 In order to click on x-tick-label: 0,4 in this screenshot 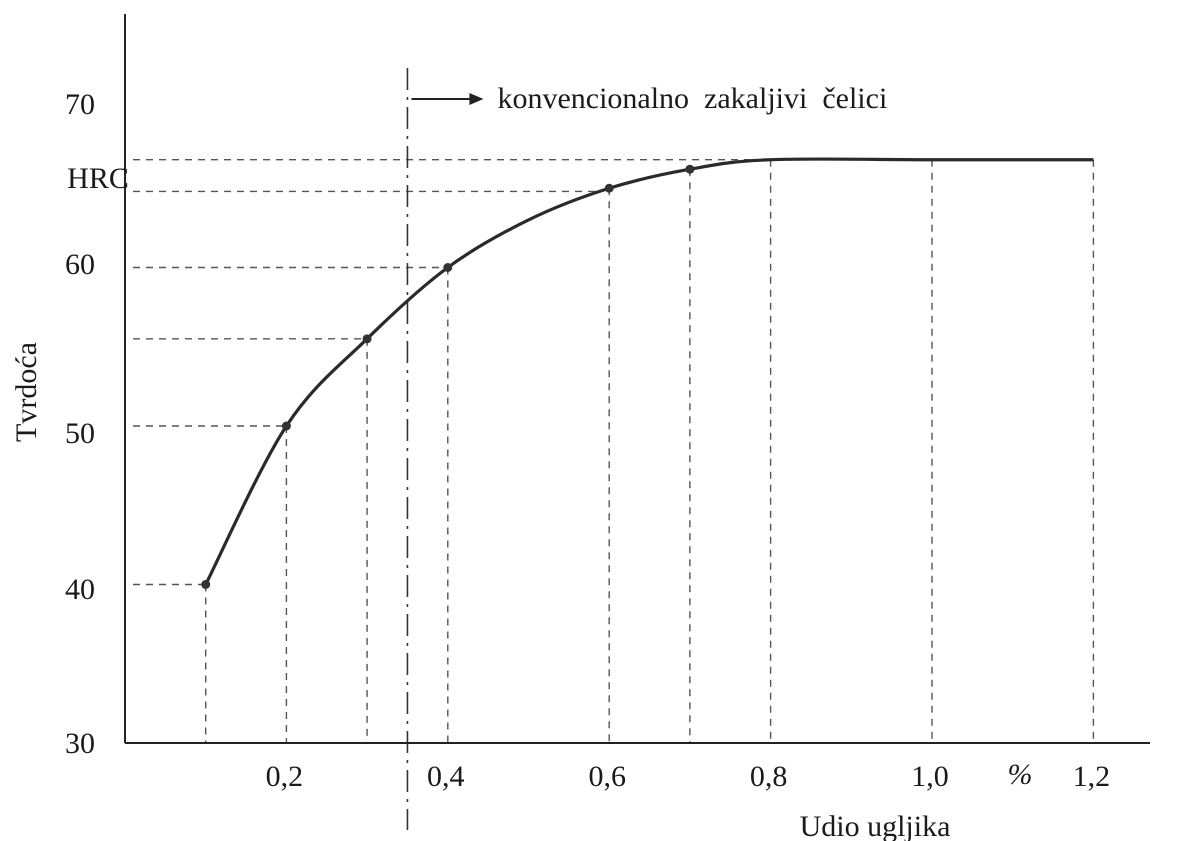, I will do `click(446, 776)`.